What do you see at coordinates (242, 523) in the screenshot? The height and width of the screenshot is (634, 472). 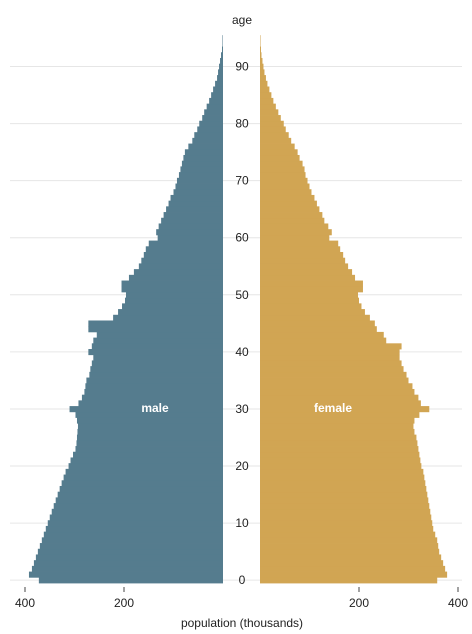 I see `age-tick-10: 10` at bounding box center [242, 523].